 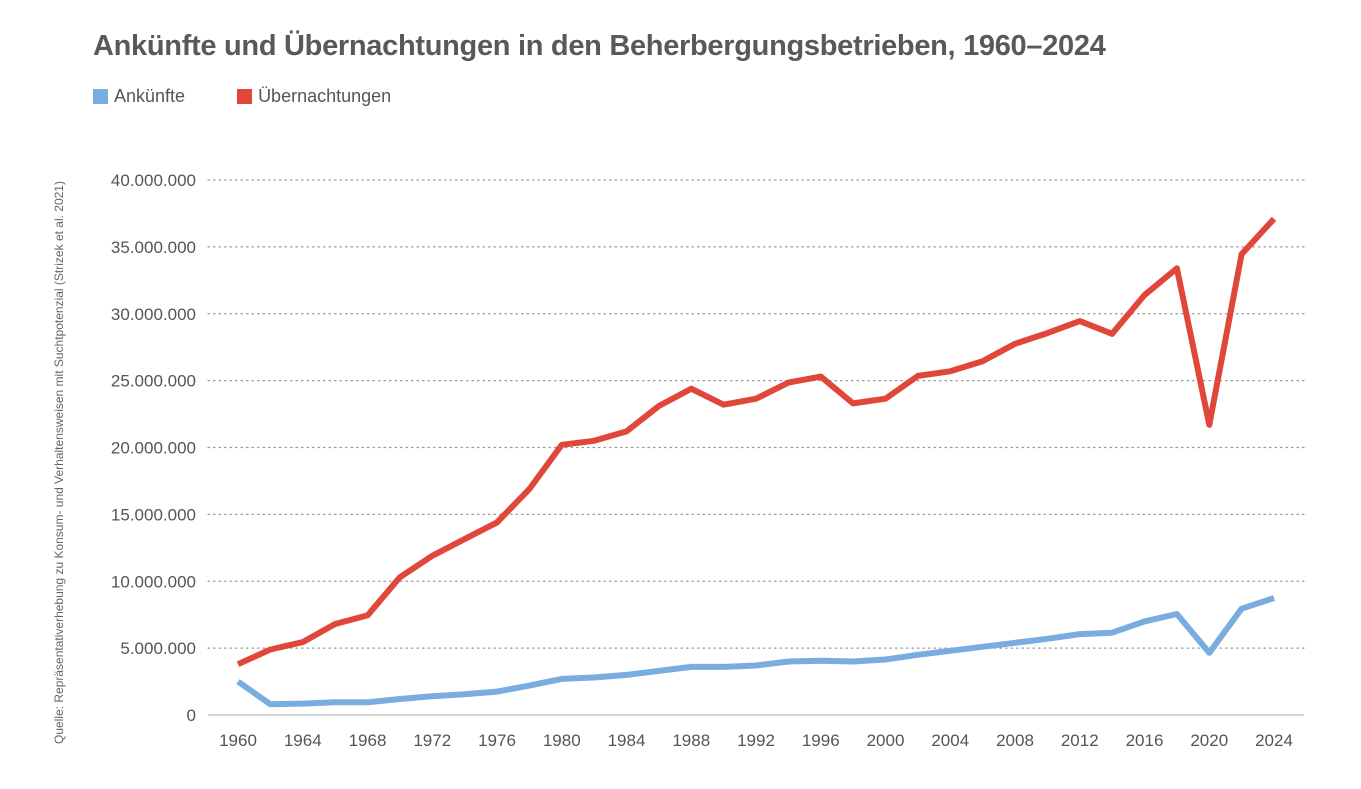 What do you see at coordinates (1080, 740) in the screenshot?
I see `x-tick-label: 2012` at bounding box center [1080, 740].